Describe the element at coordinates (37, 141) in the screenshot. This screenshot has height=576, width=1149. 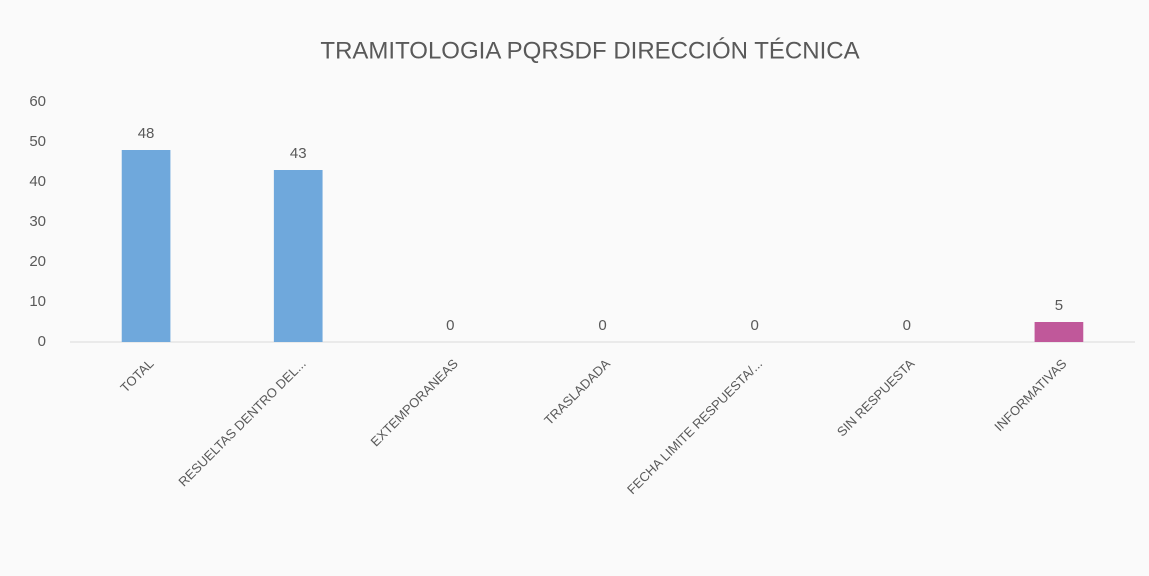
I see `y-tick-label: 50` at that location.